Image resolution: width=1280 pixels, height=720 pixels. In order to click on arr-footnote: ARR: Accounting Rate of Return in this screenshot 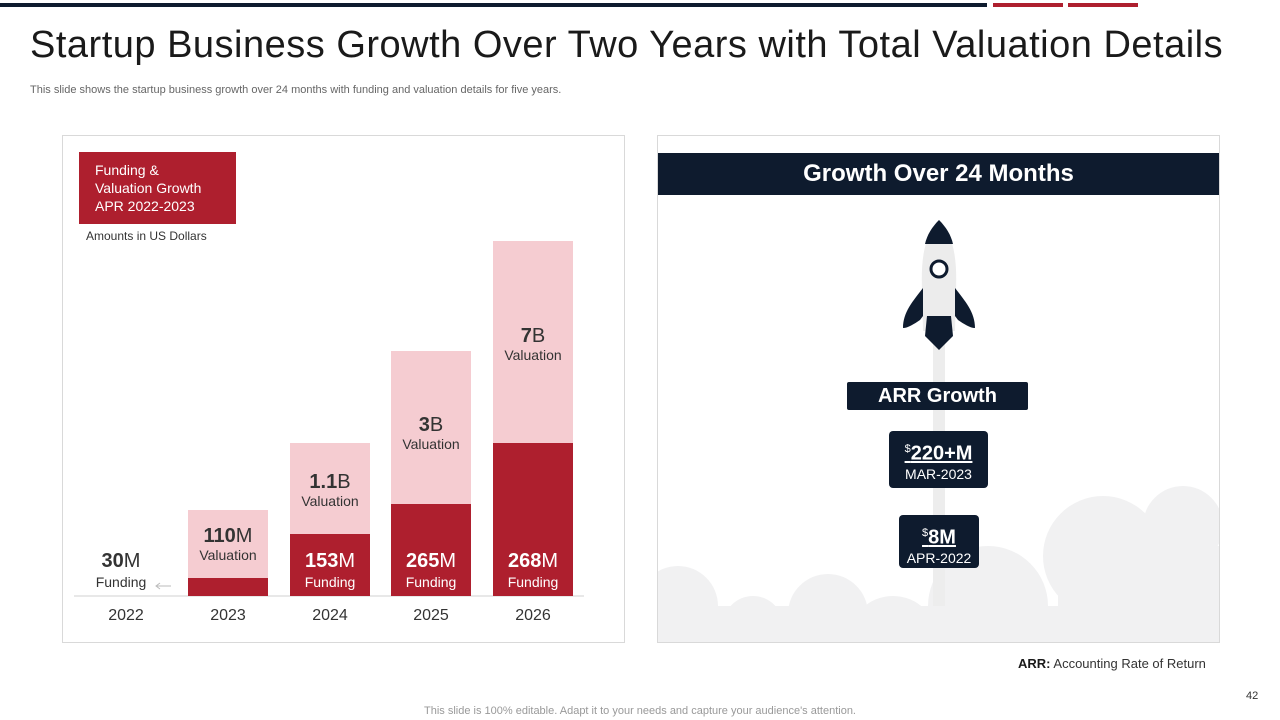, I will do `click(1112, 663)`.